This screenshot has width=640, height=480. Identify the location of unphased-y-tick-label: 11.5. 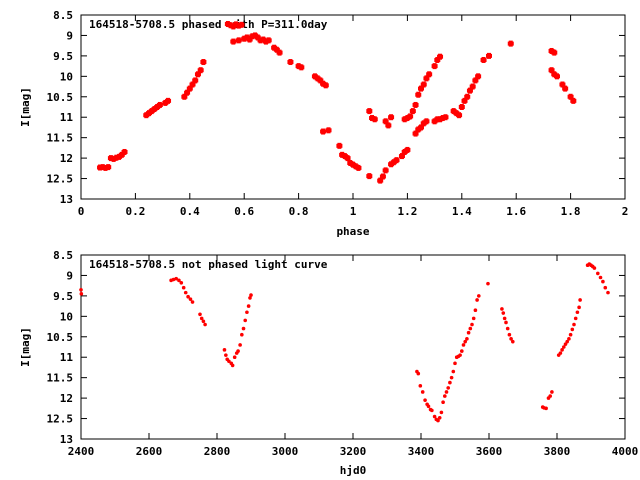
(60, 378).